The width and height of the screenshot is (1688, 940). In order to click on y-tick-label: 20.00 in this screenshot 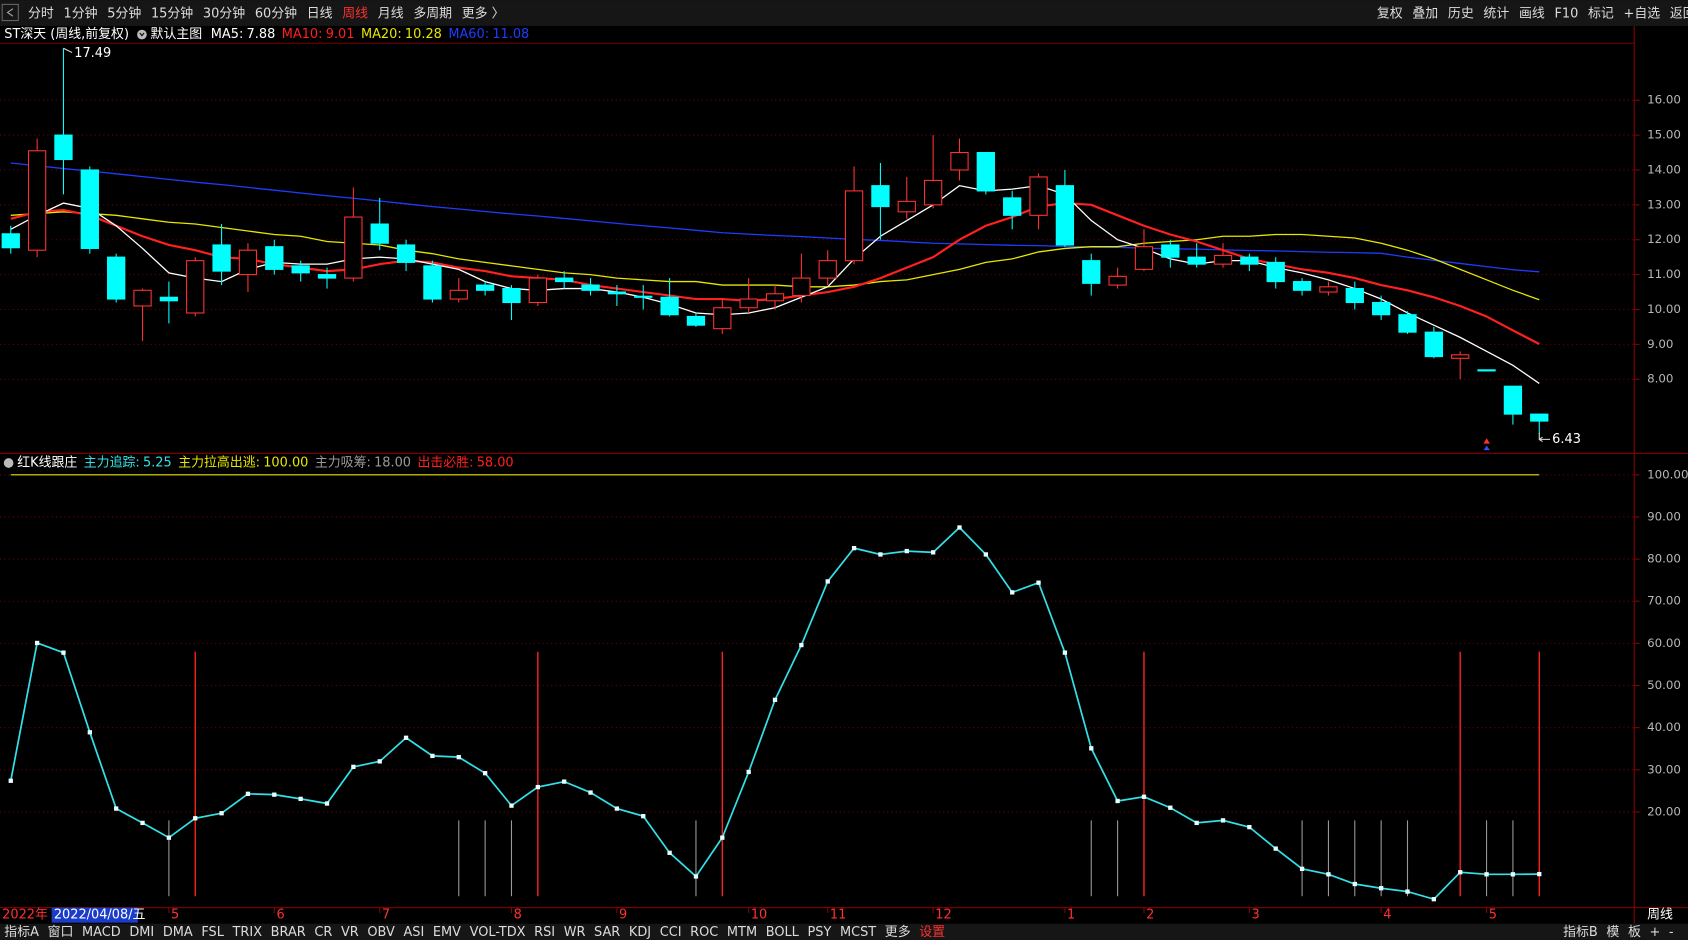, I will do `click(1664, 811)`.